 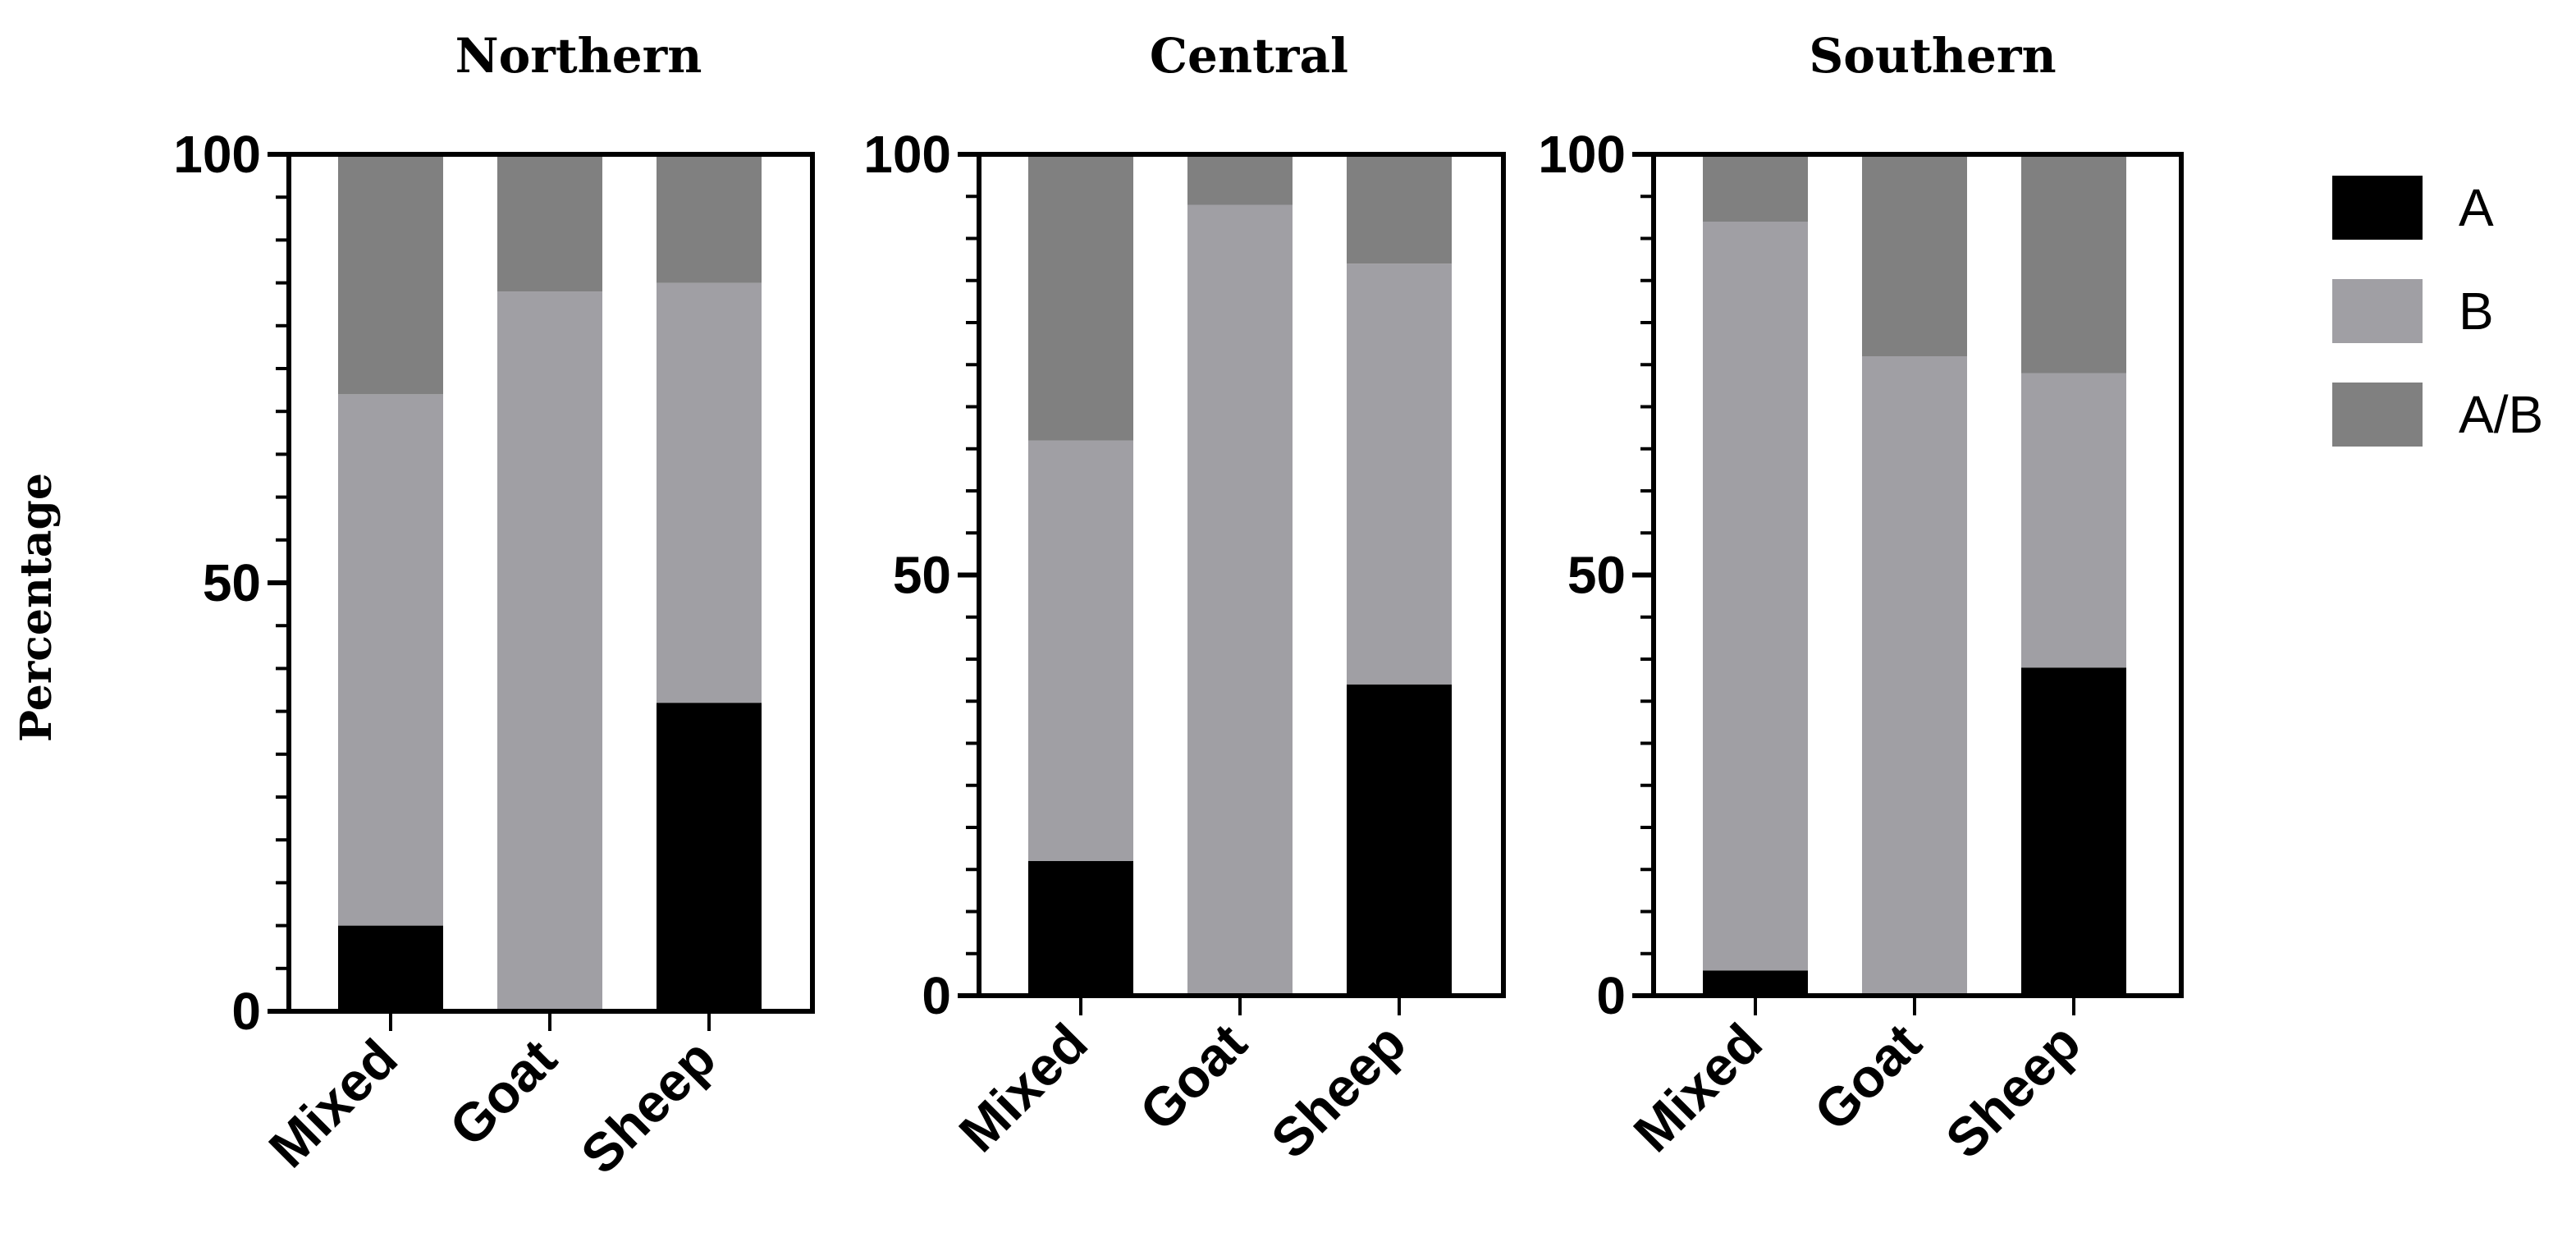 What do you see at coordinates (2501, 414) in the screenshot?
I see `legend-label: A/B` at bounding box center [2501, 414].